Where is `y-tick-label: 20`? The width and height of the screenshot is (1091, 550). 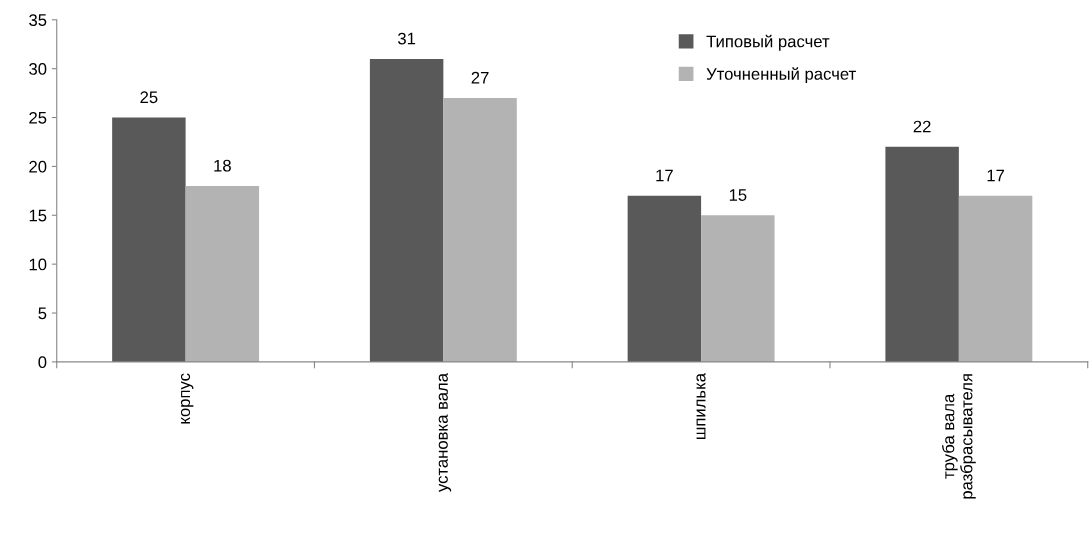
y-tick-label: 20 is located at coordinates (38, 166).